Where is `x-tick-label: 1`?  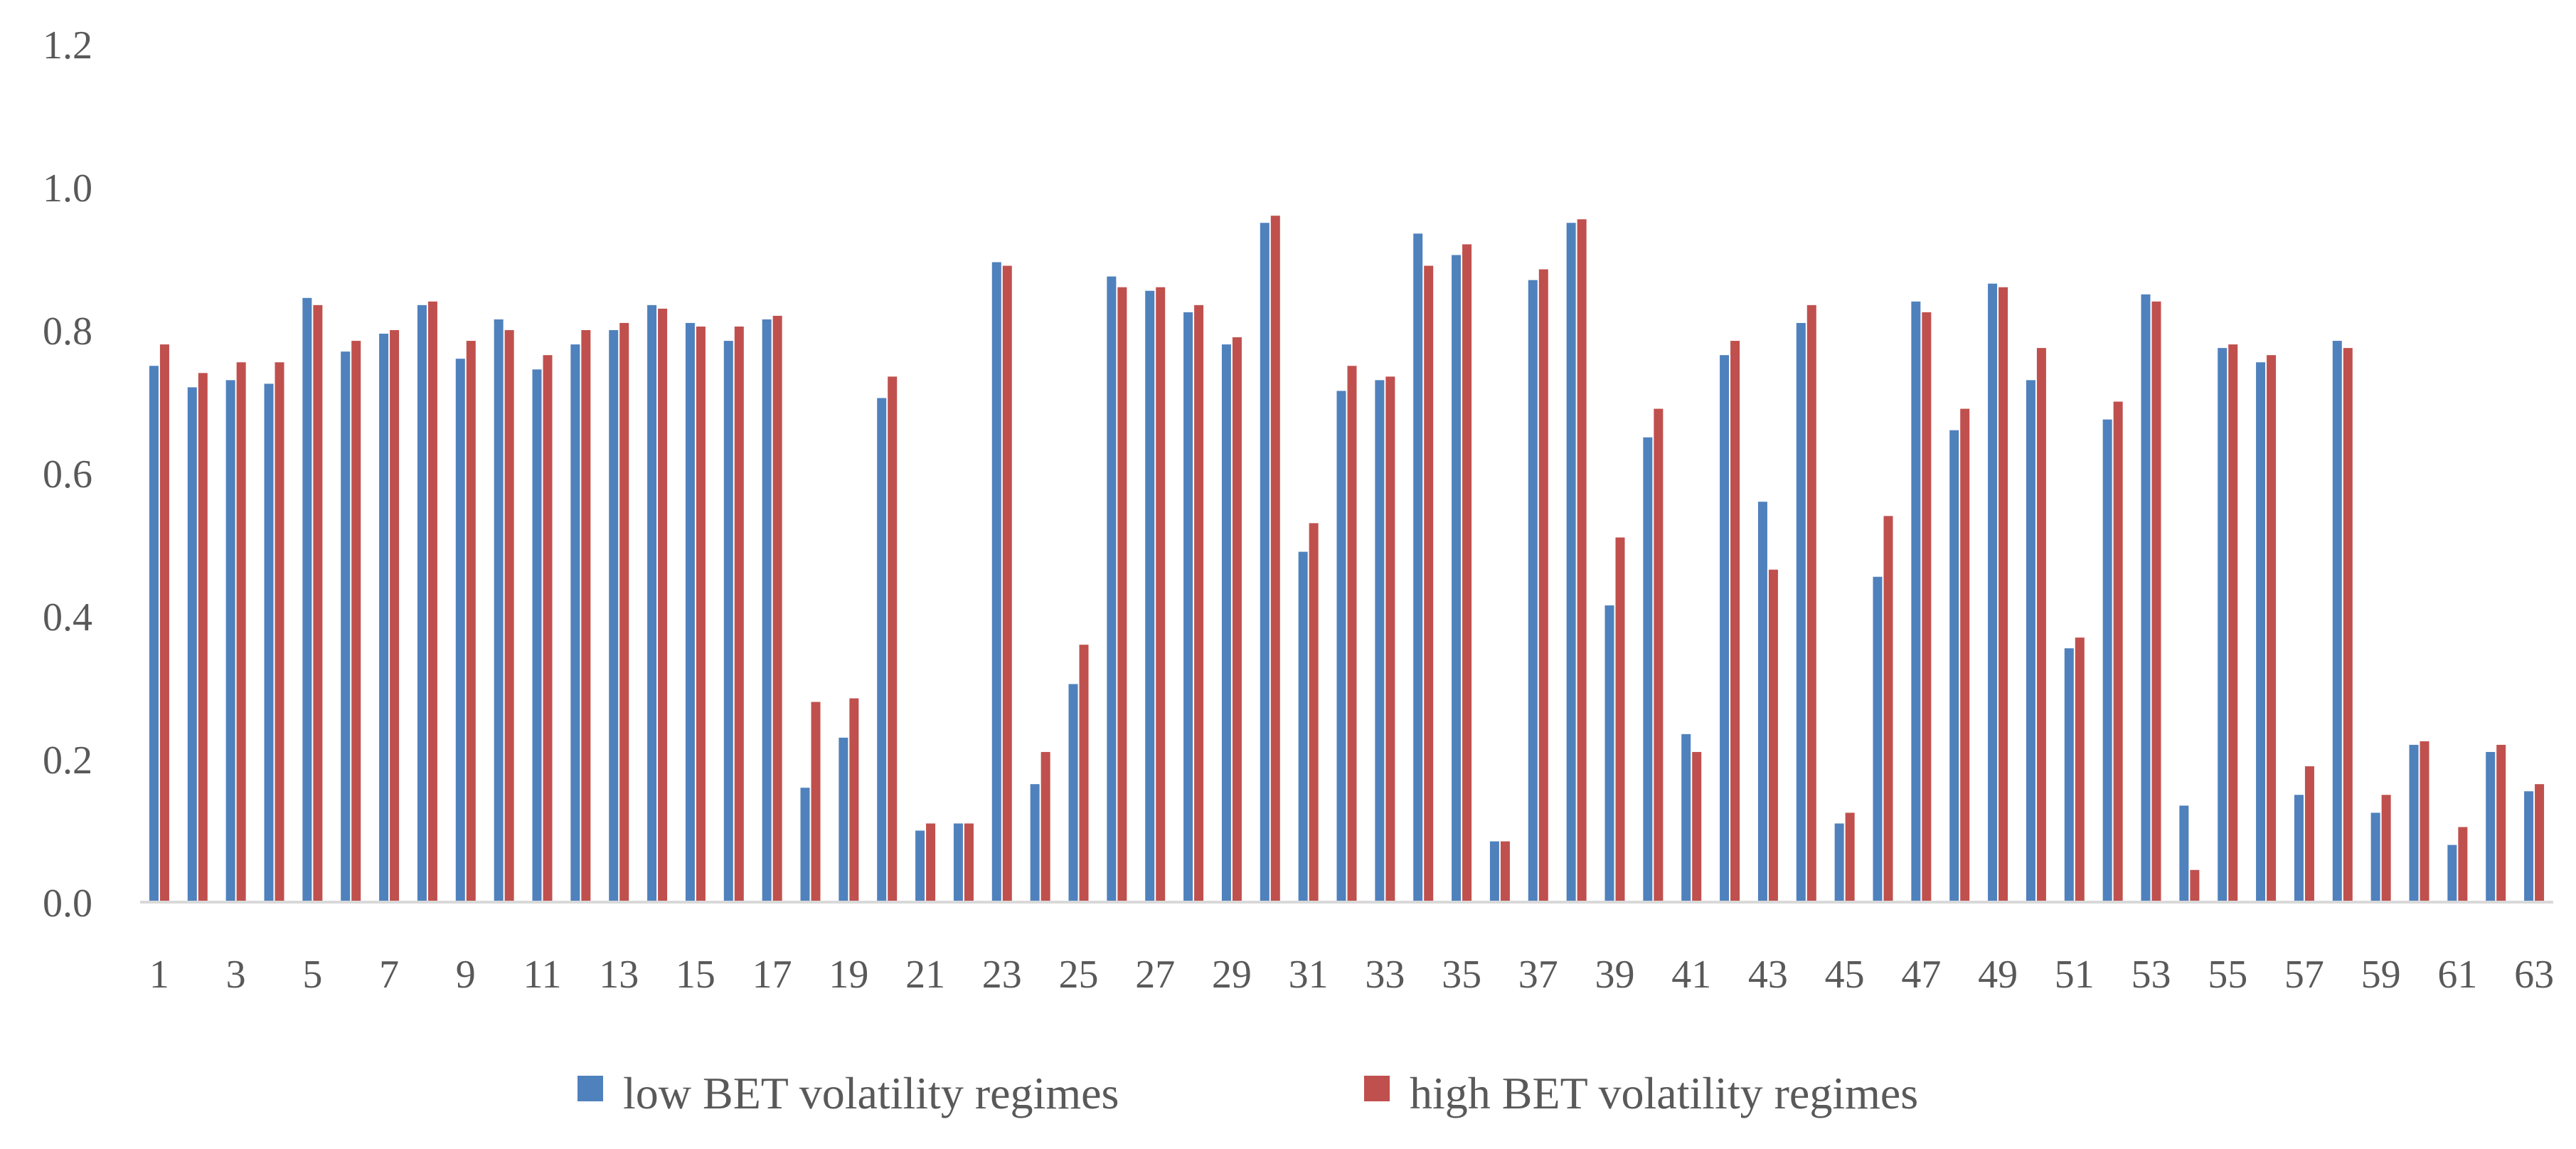 x-tick-label: 1 is located at coordinates (159, 975).